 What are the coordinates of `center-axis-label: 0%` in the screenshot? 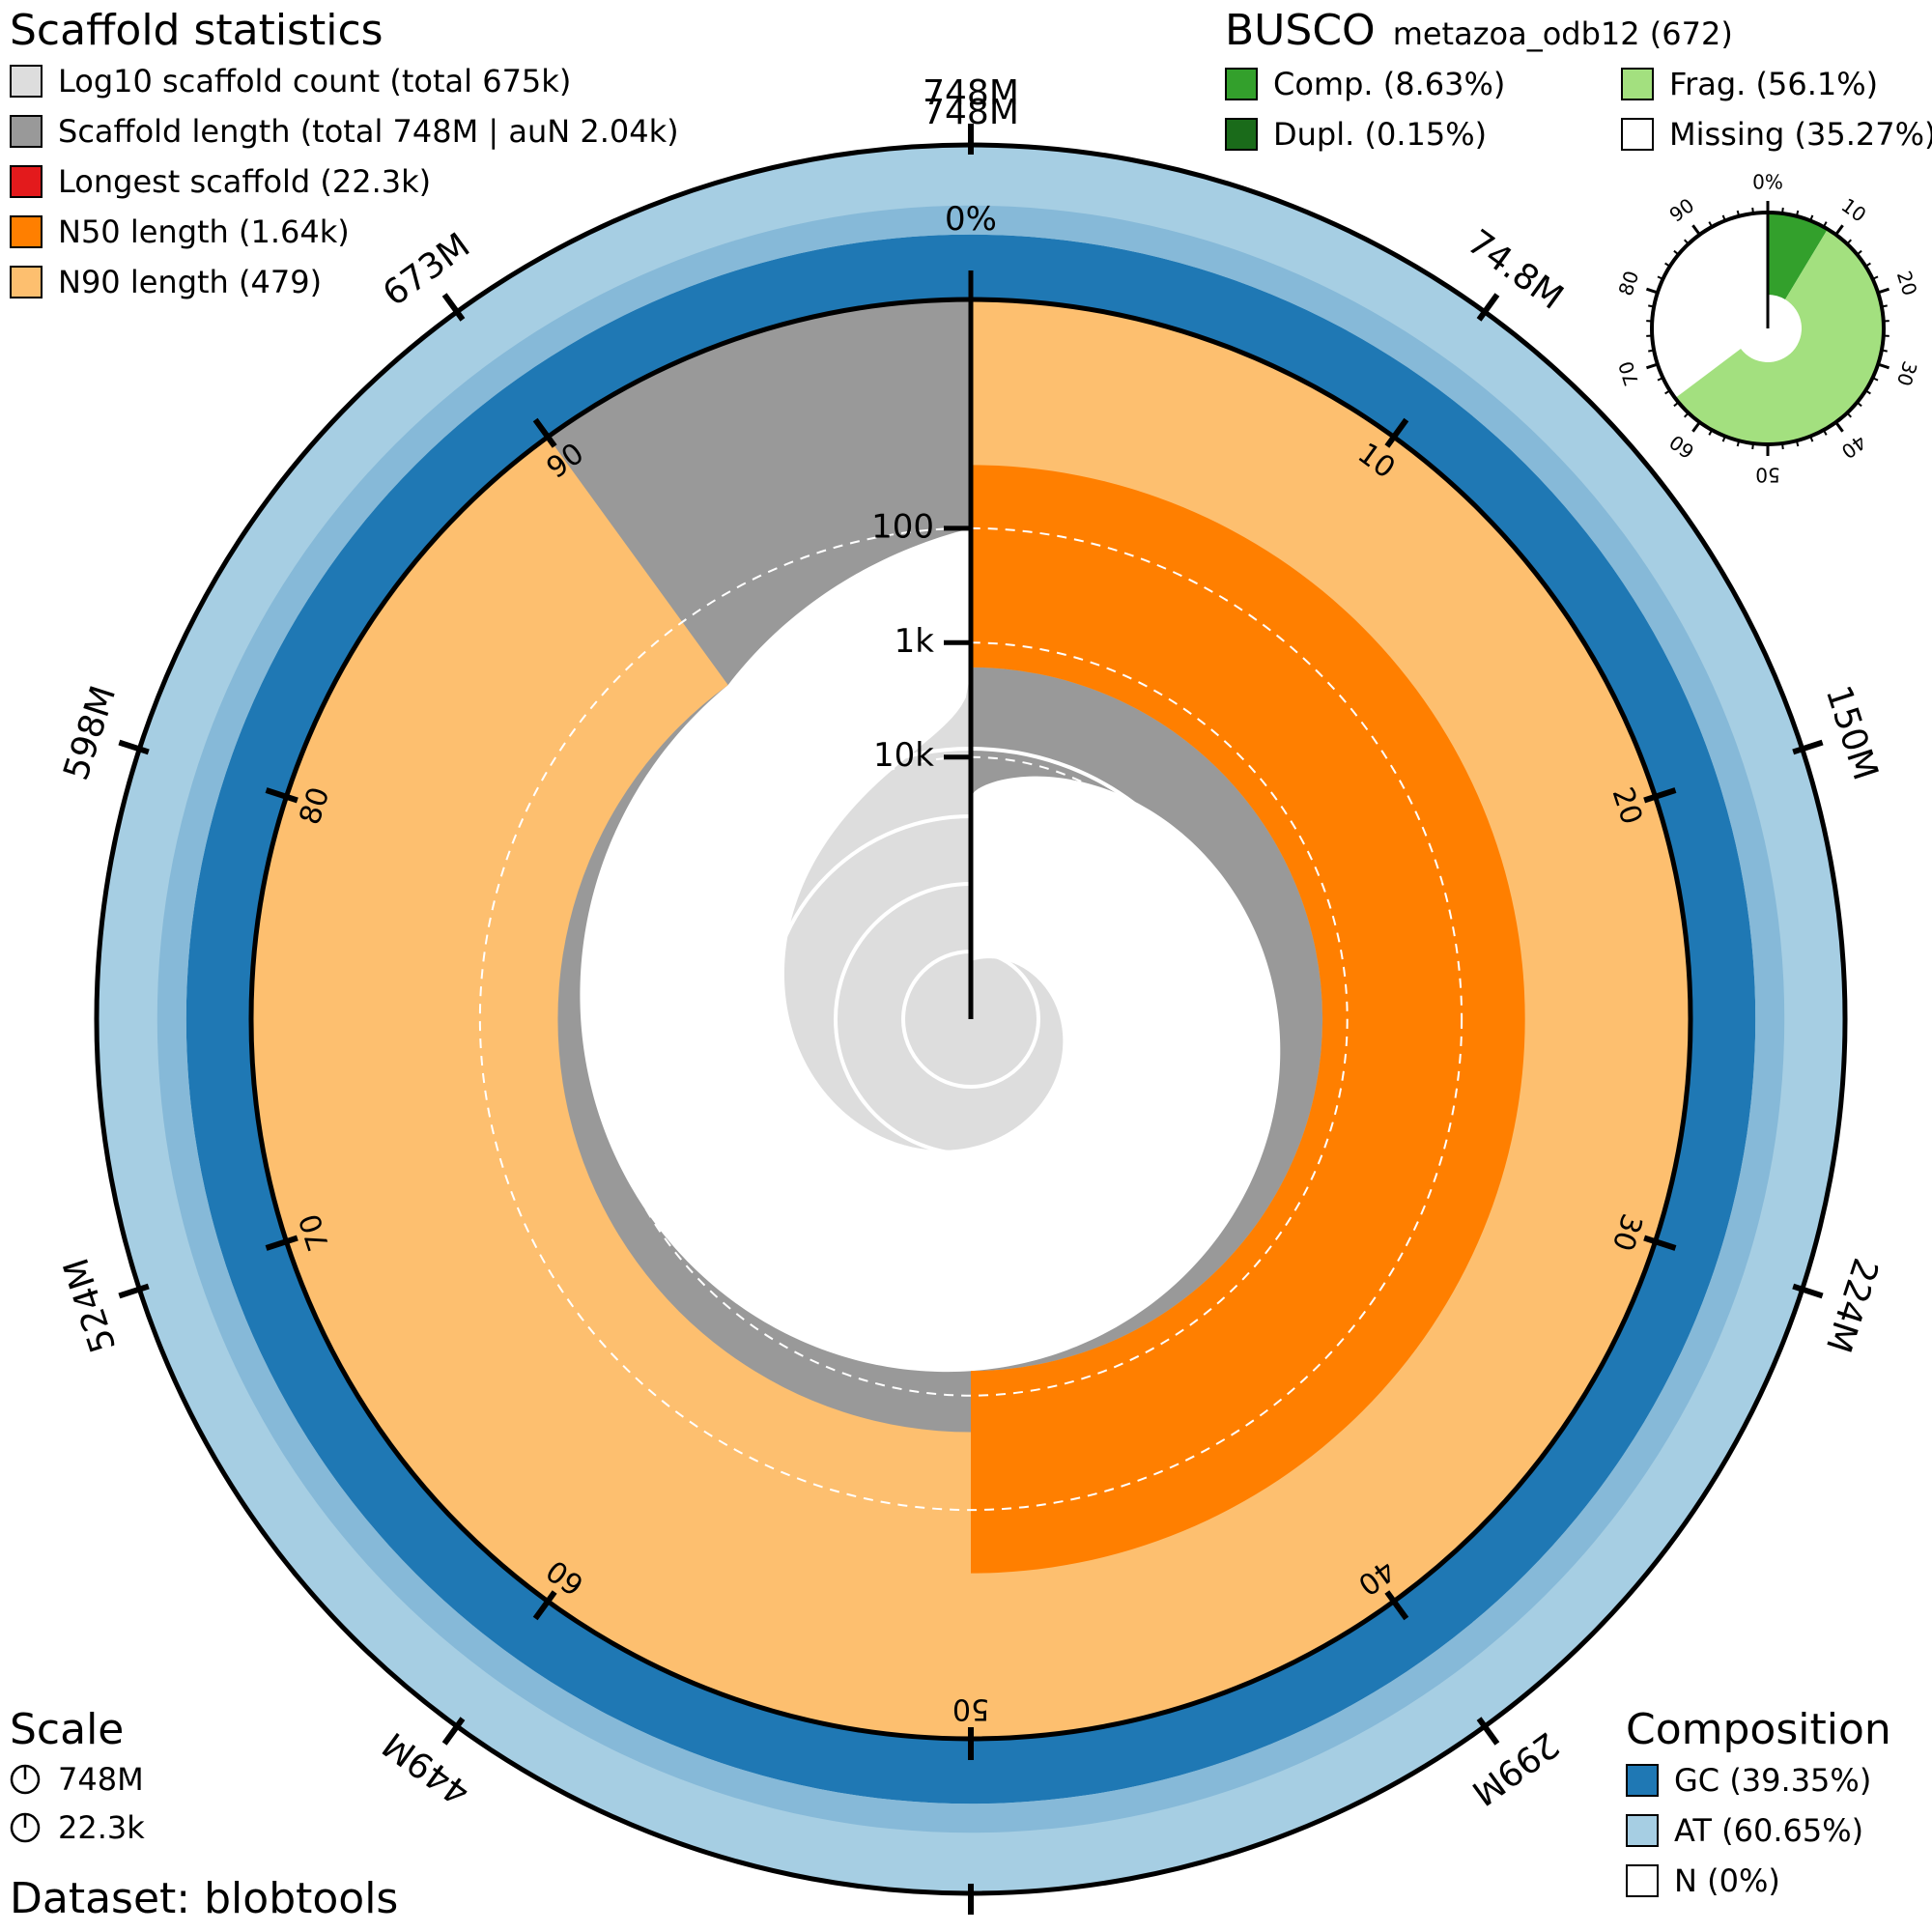 It's located at (971, 219).